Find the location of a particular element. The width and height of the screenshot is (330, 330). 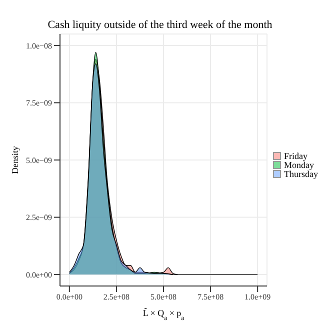

x-tick-label: 2.5e+08 is located at coordinates (116, 297).